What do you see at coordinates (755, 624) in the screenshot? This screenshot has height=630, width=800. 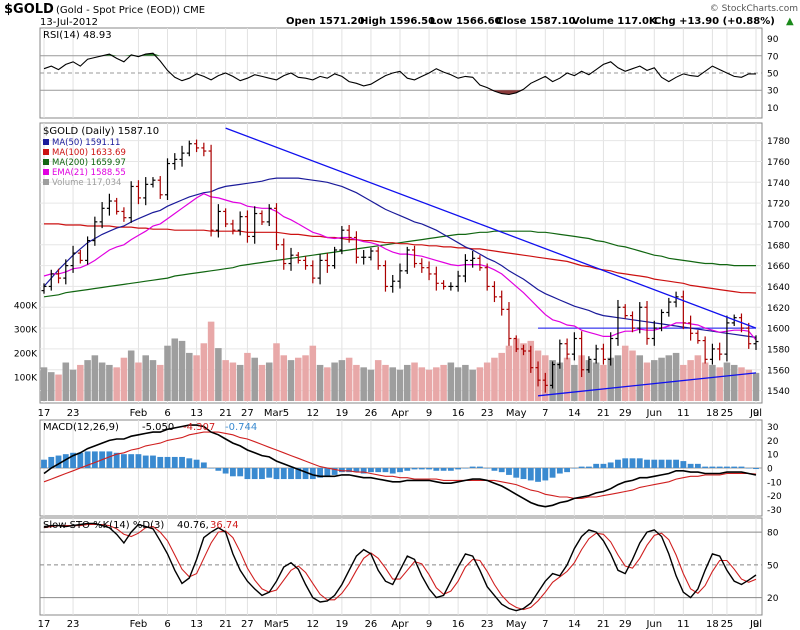 I see `x-tick-label: Jul` at bounding box center [755, 624].